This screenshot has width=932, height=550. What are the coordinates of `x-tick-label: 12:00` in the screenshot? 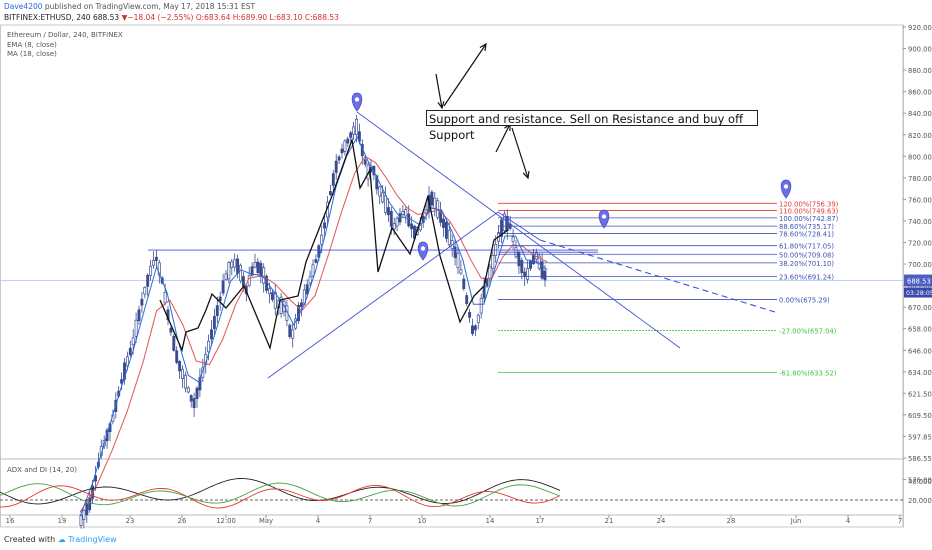 It's located at (226, 521).